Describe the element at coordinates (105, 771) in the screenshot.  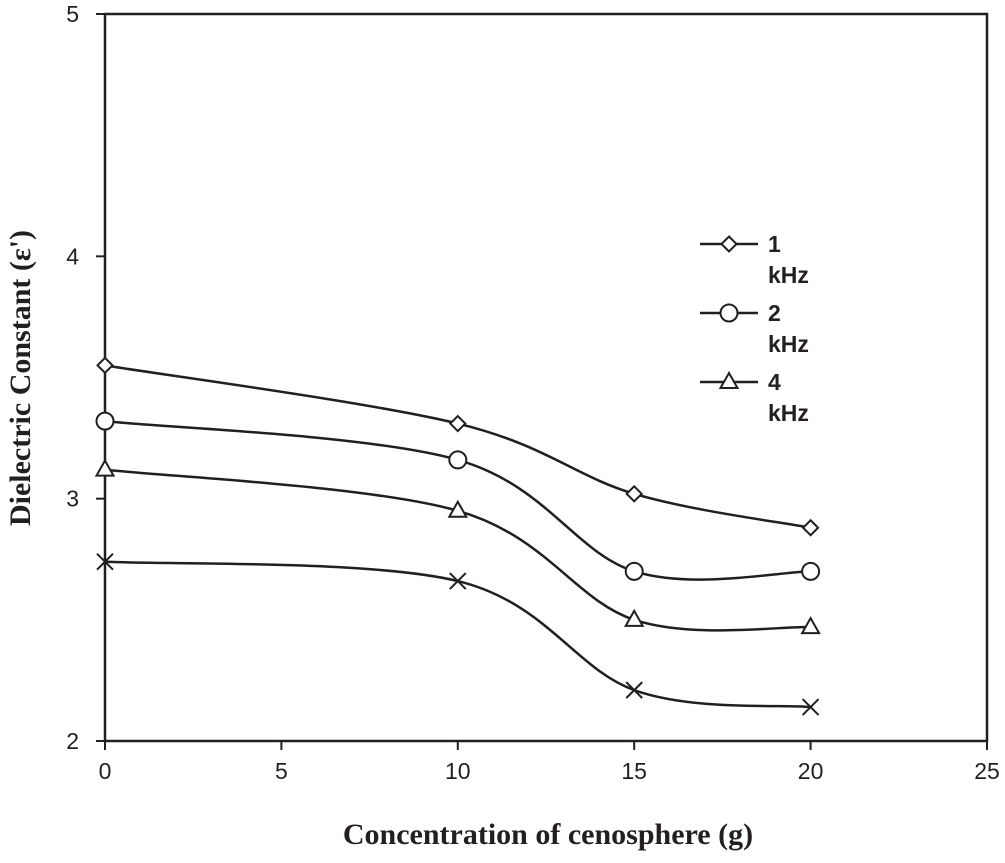
I see `x-tick-label-0: 0` at that location.